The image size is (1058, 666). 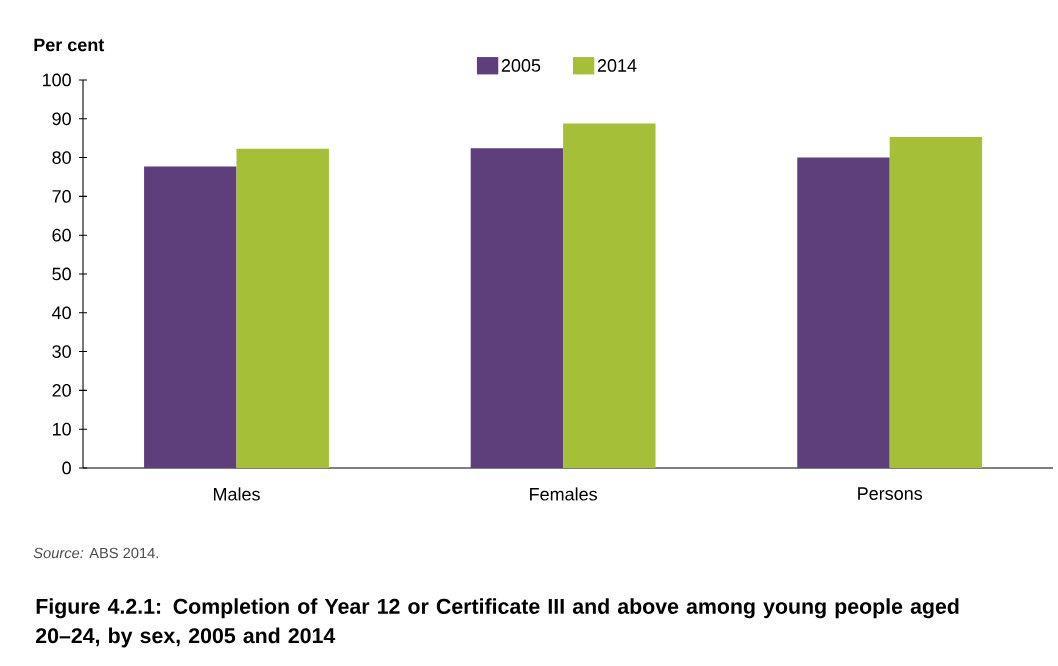 What do you see at coordinates (617, 65) in the screenshot?
I see `legend-label: 2014` at bounding box center [617, 65].